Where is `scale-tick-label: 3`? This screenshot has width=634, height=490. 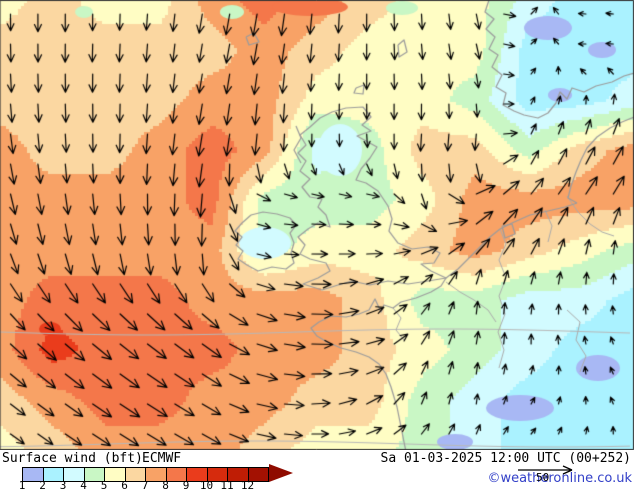 scale-tick-label: 3 is located at coordinates (63, 484).